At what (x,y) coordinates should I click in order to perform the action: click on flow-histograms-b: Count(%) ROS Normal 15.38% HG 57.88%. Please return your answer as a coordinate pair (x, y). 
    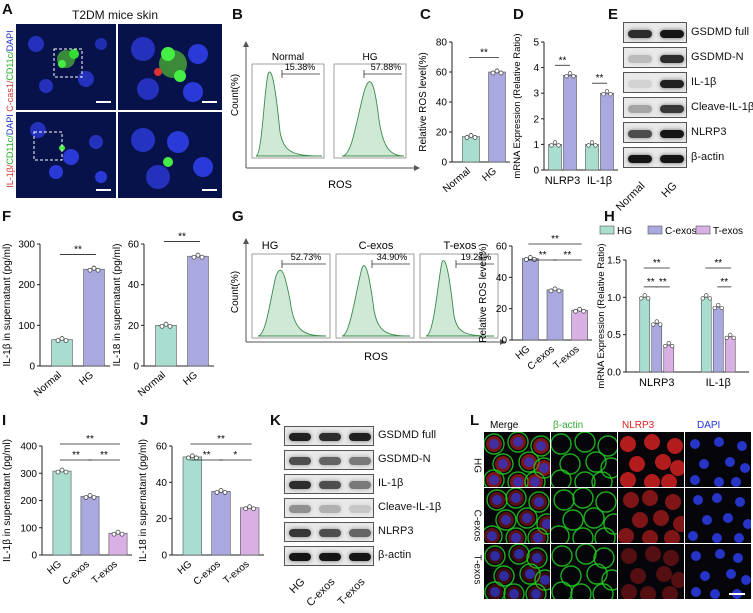
    Looking at the image, I should click on (325, 116).